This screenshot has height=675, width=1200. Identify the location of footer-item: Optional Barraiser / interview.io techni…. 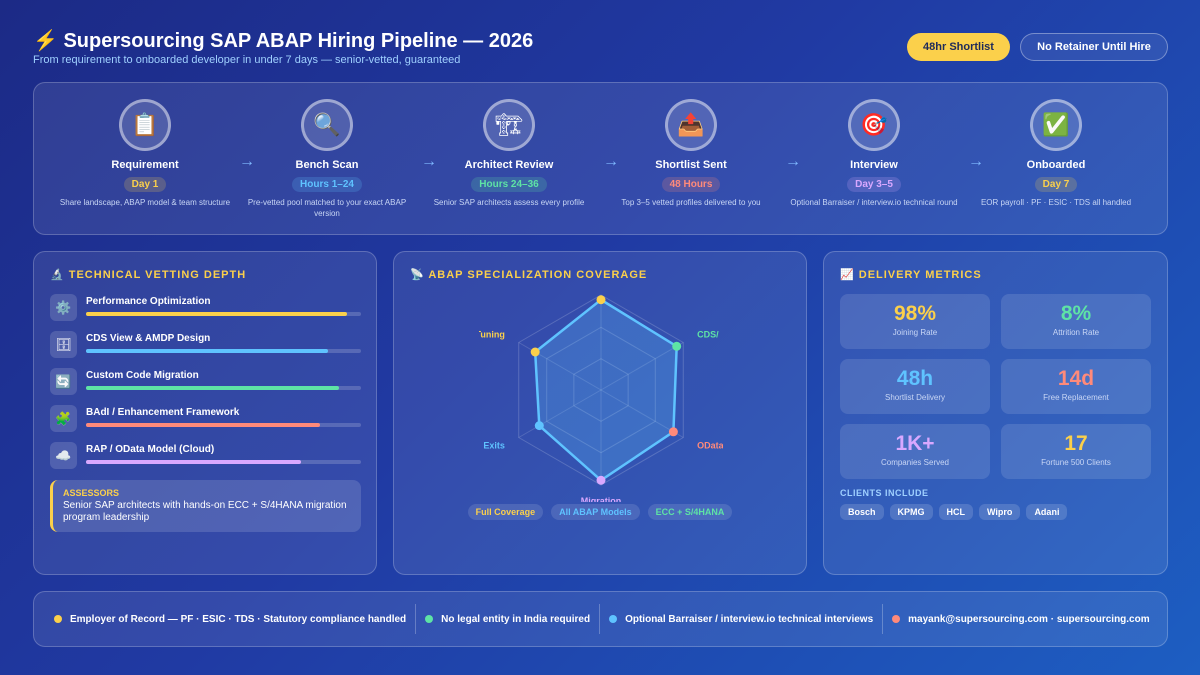
(741, 619).